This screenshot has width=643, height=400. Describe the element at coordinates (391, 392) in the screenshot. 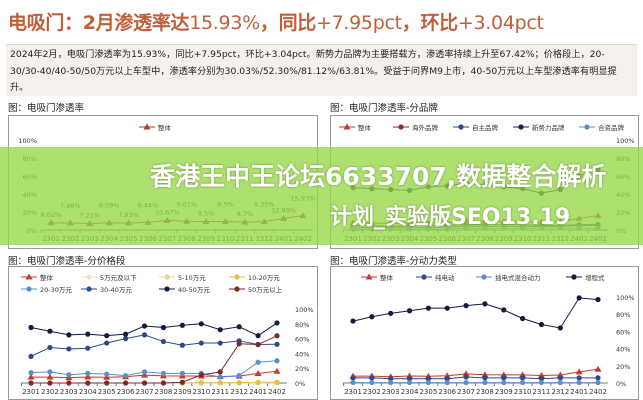

I see `x-tick-label: 2303` at that location.